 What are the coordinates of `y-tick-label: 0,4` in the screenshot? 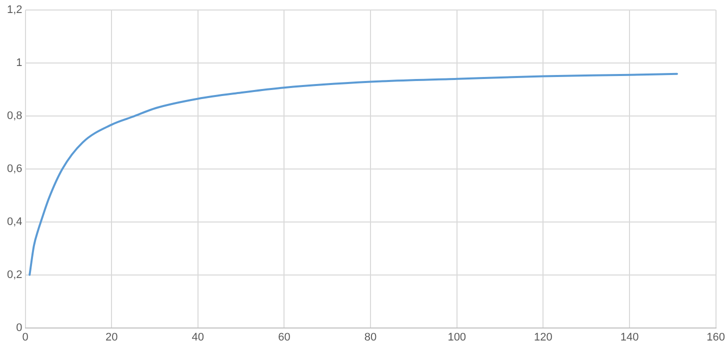 It's located at (14, 222).